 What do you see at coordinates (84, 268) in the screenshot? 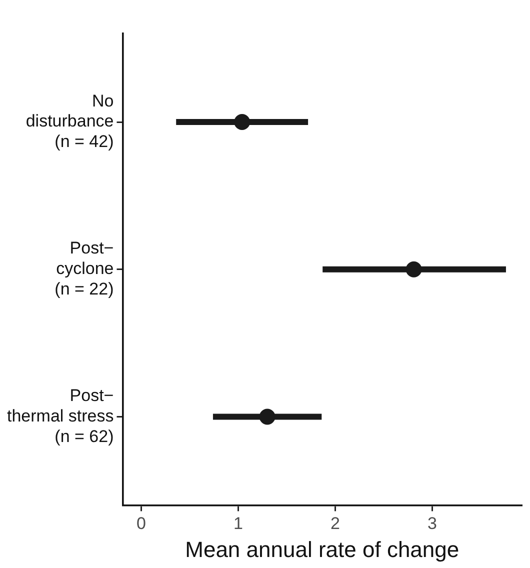
I see `y-tick-label: Post− cyclone (n = 22)` at bounding box center [84, 268].